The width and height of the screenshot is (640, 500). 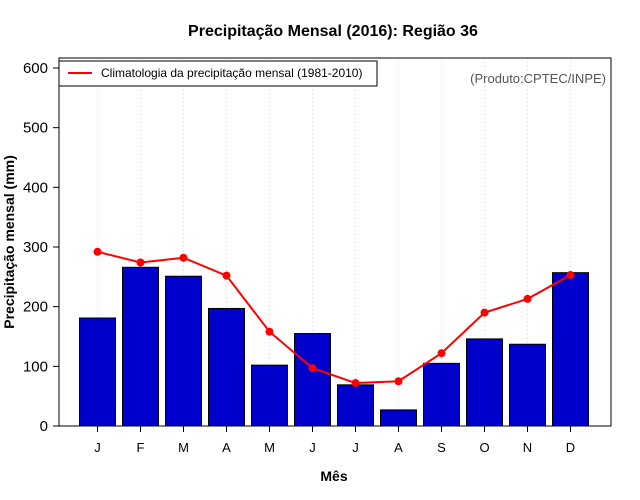 What do you see at coordinates (538, 78) in the screenshot?
I see `credit-text: (Produto:CPTEC/INPE)` at bounding box center [538, 78].